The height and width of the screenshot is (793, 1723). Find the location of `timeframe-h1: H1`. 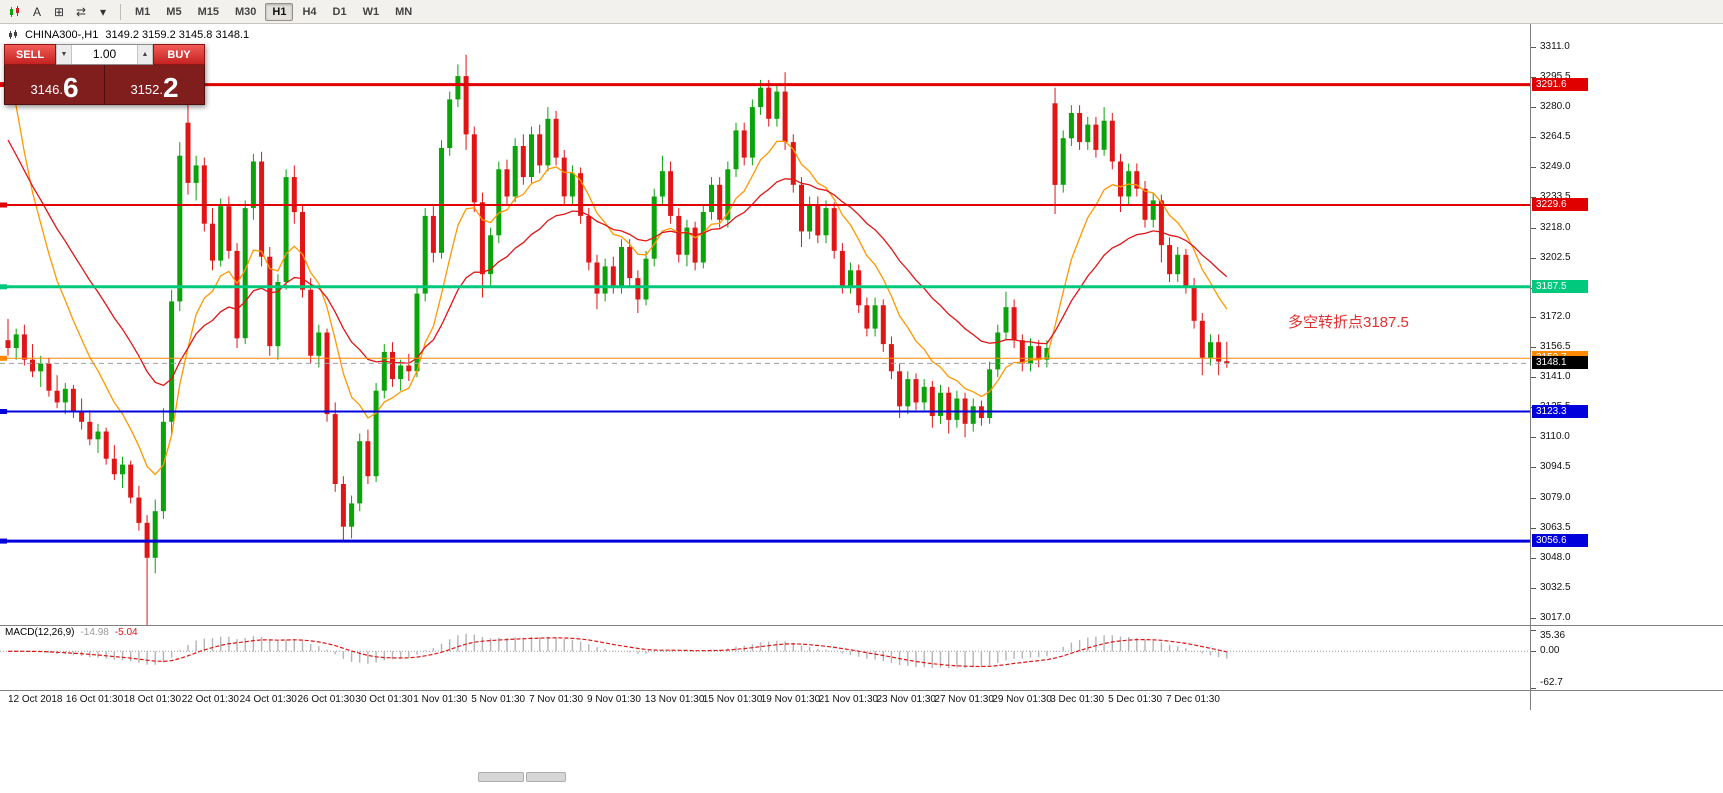

timeframe-h1: H1 is located at coordinates (279, 11).